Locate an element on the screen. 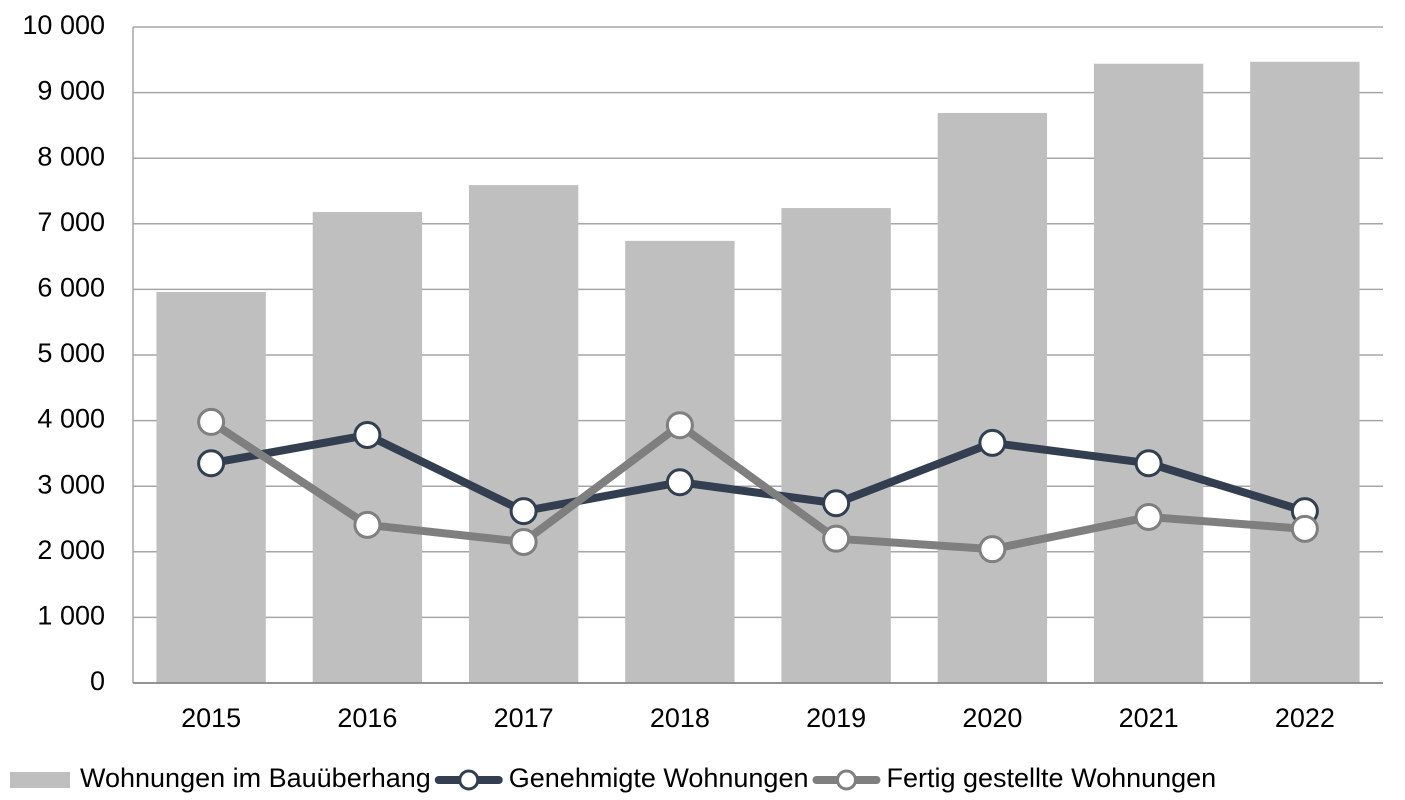 The height and width of the screenshot is (800, 1405). x-tick-label: 2019 is located at coordinates (836, 718).